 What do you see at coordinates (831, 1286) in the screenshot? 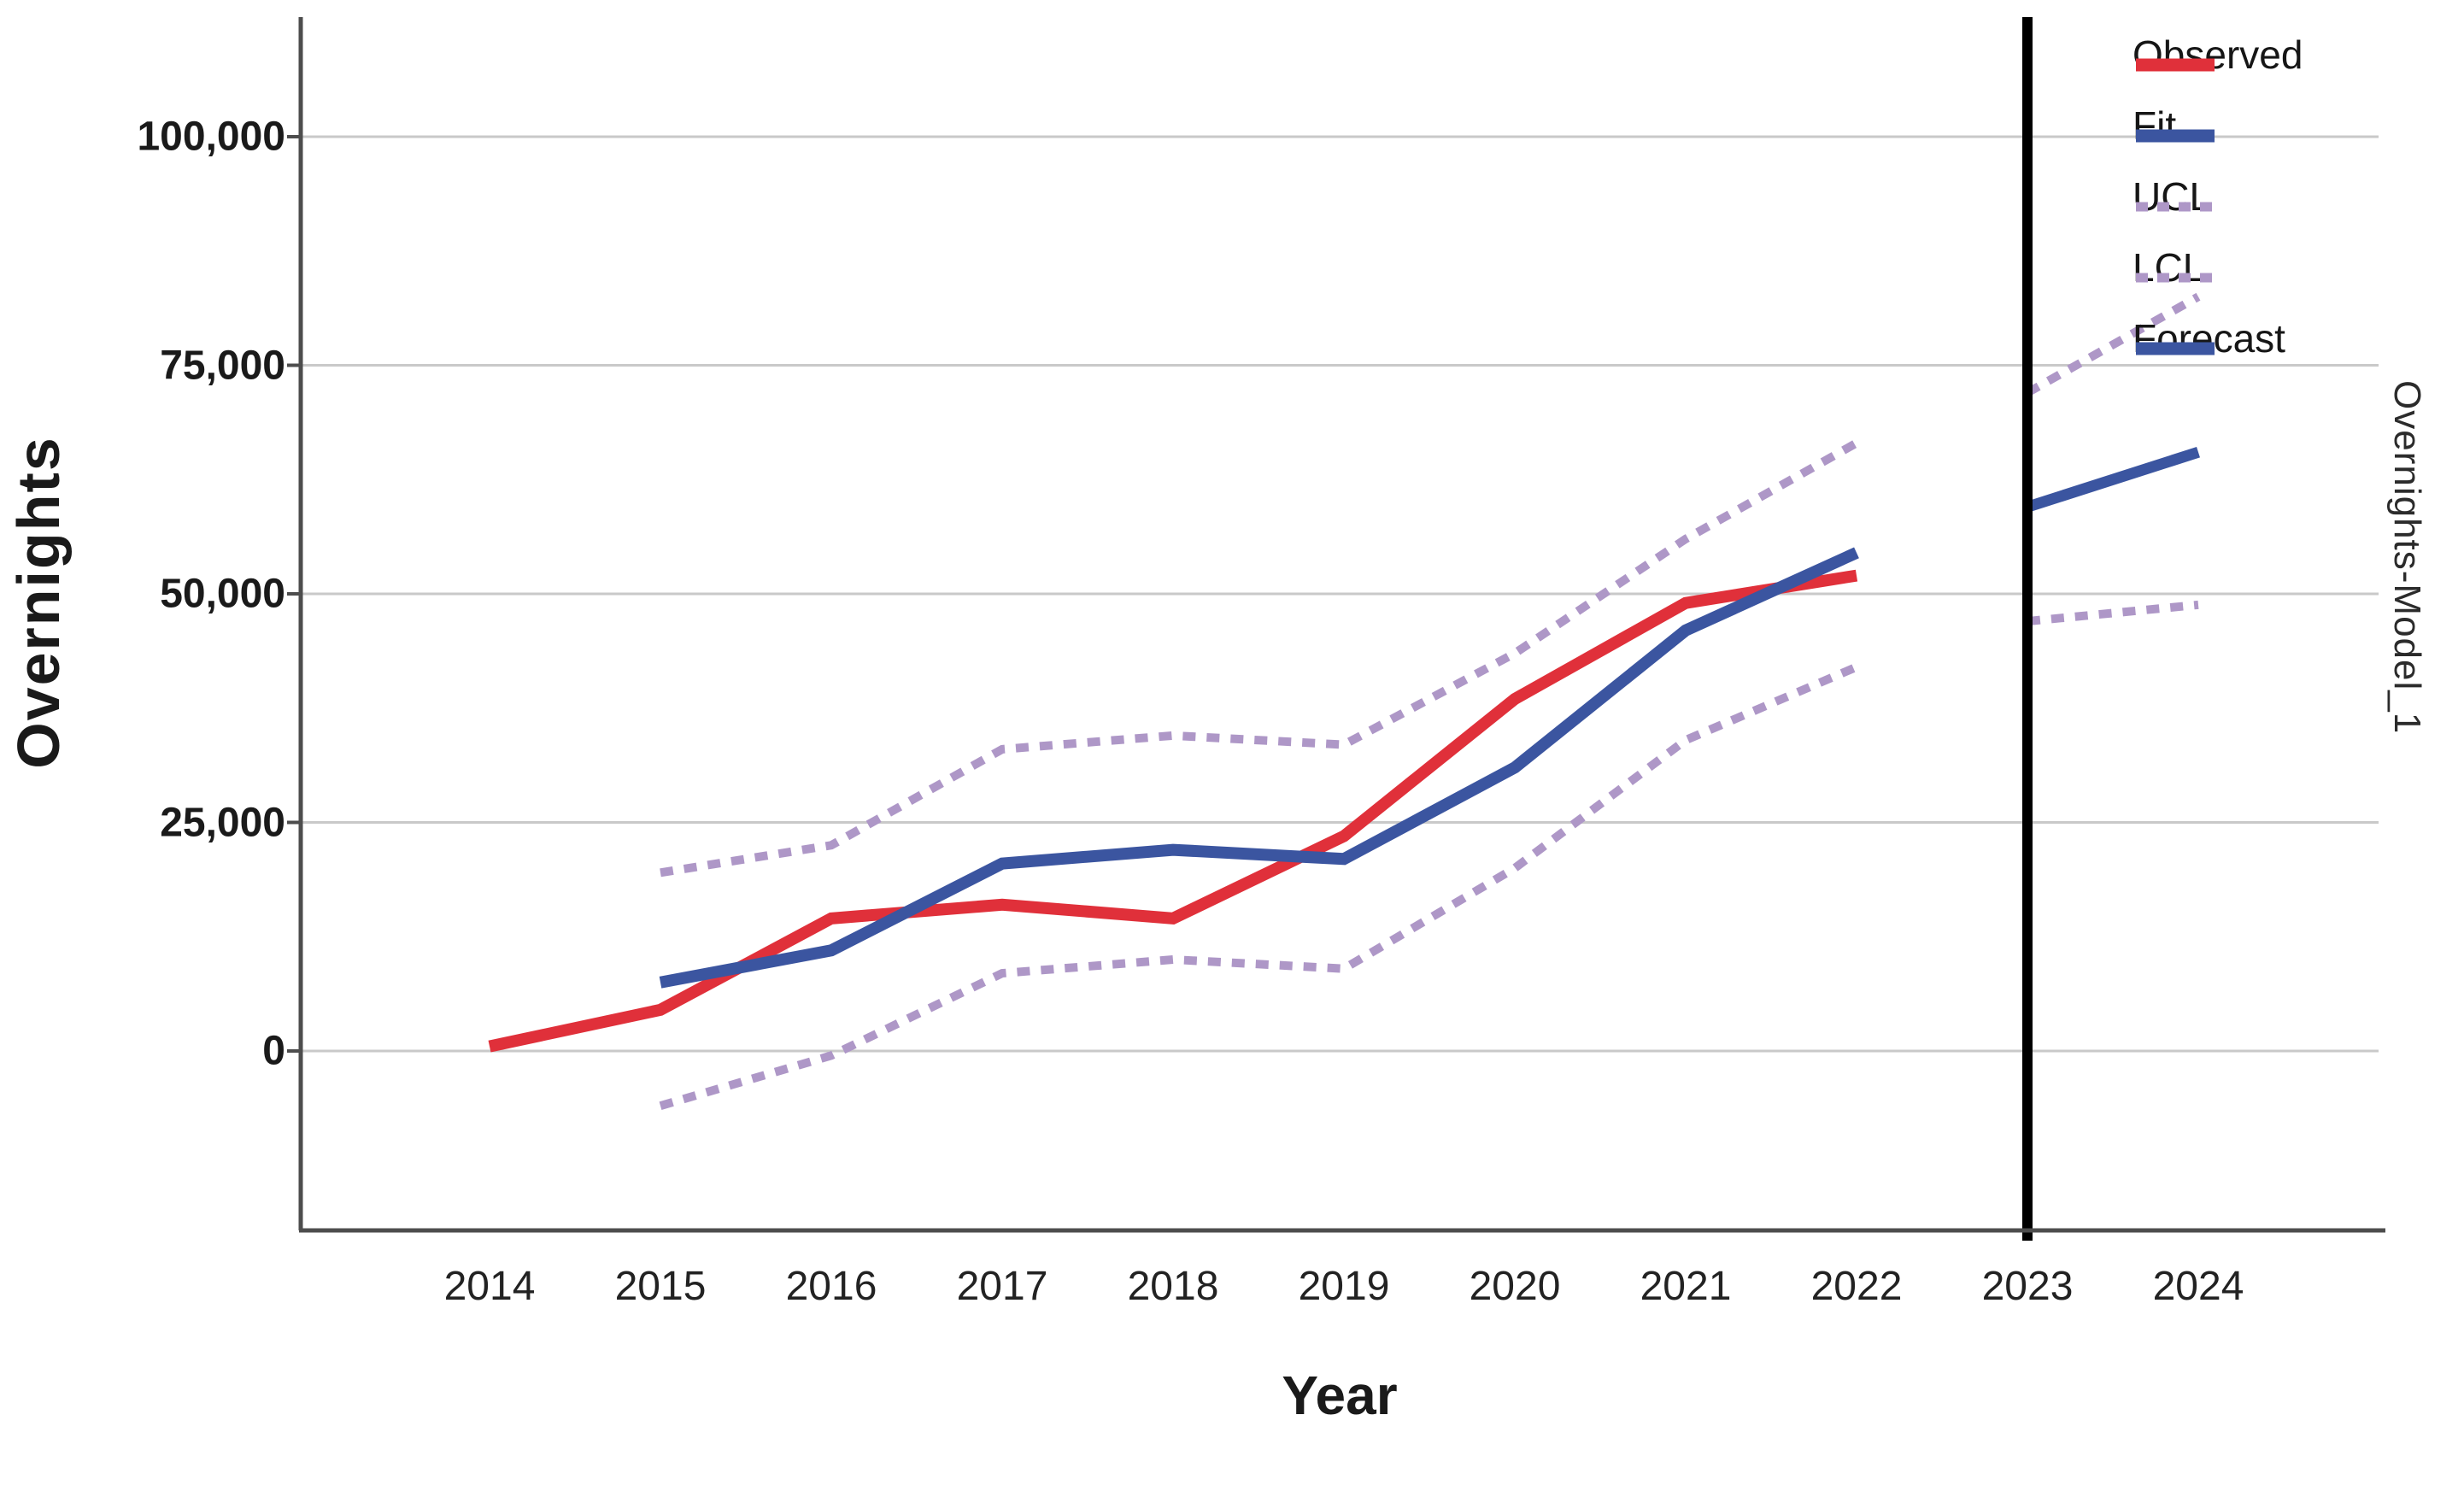
I see `x-tick-label: 2016` at bounding box center [831, 1286].